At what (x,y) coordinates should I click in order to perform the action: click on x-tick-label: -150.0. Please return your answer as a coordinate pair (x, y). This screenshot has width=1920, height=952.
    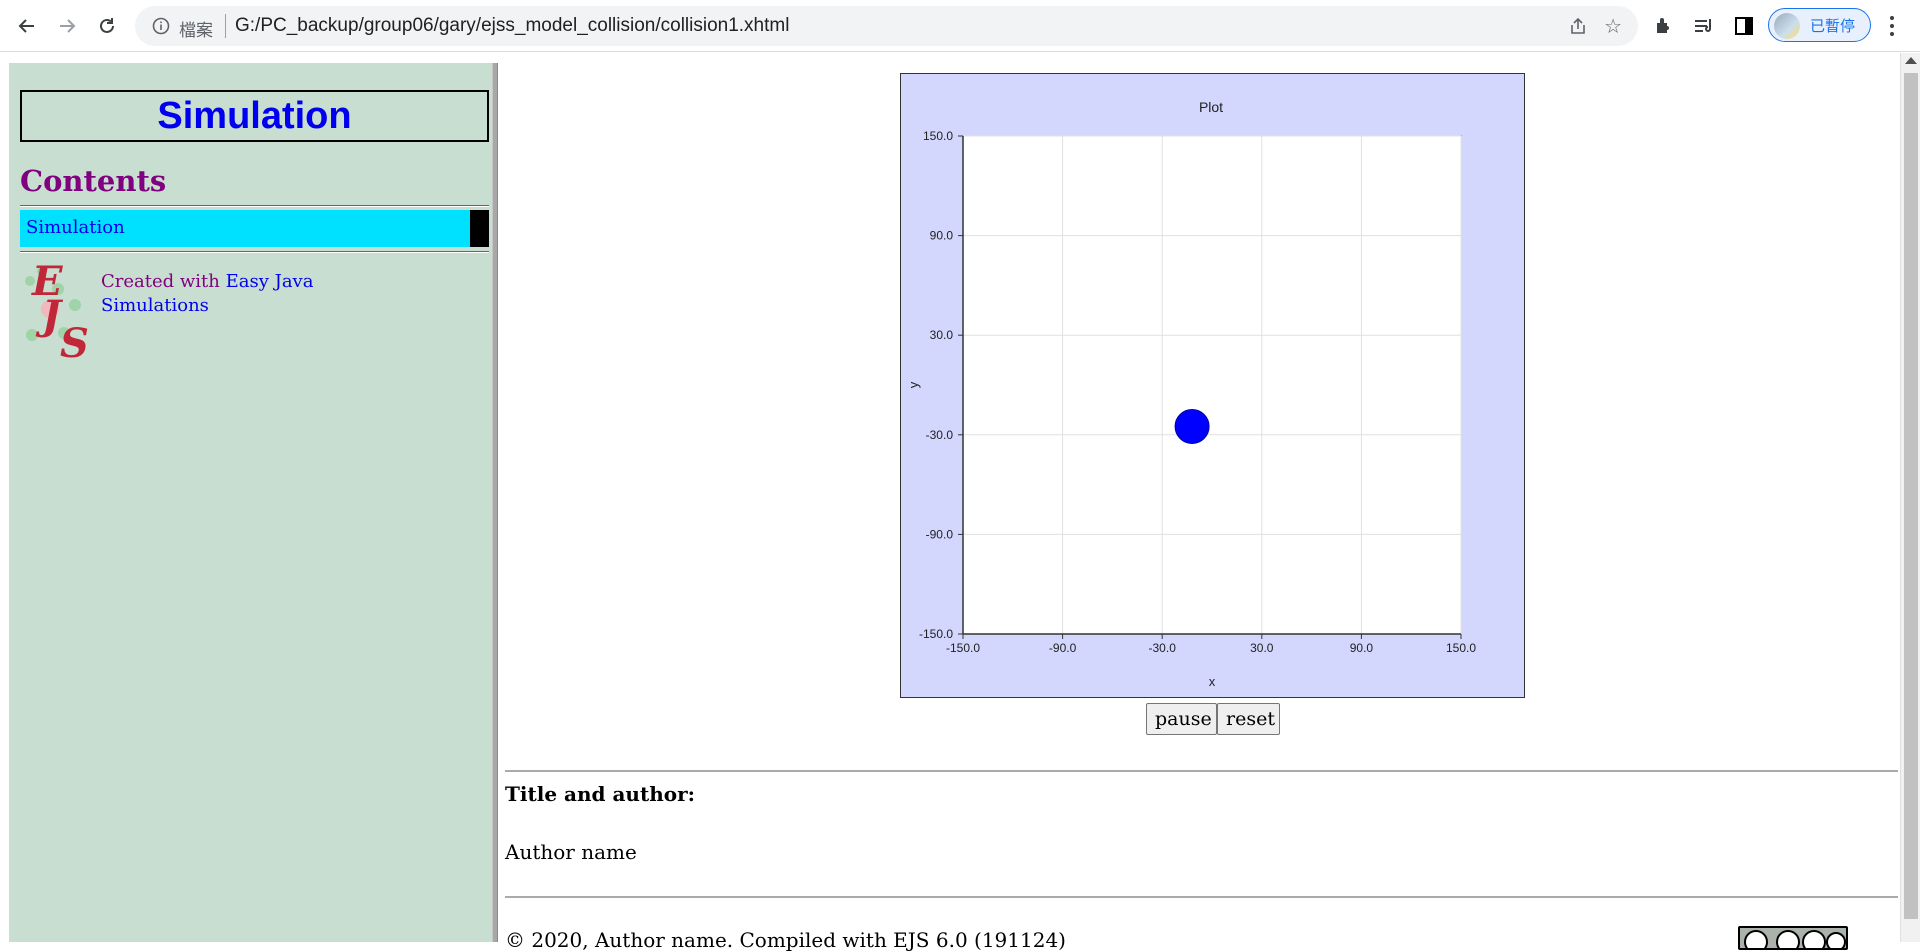
    Looking at the image, I should click on (963, 648).